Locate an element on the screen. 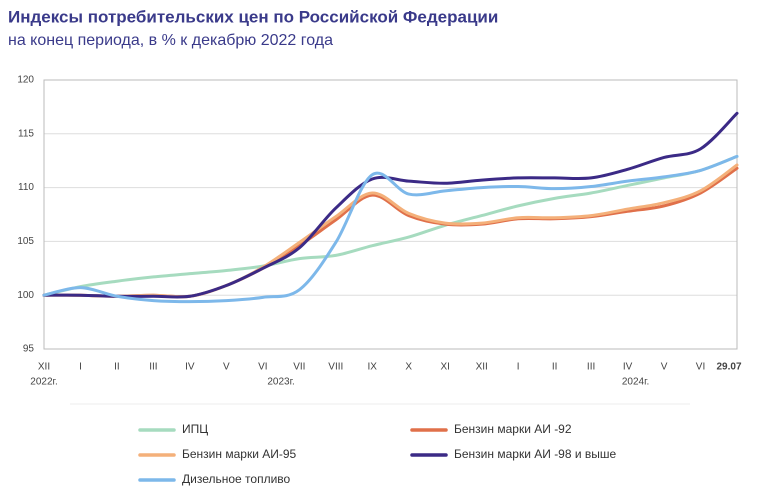 The width and height of the screenshot is (758, 502). year-label: 2022г. is located at coordinates (43, 382).